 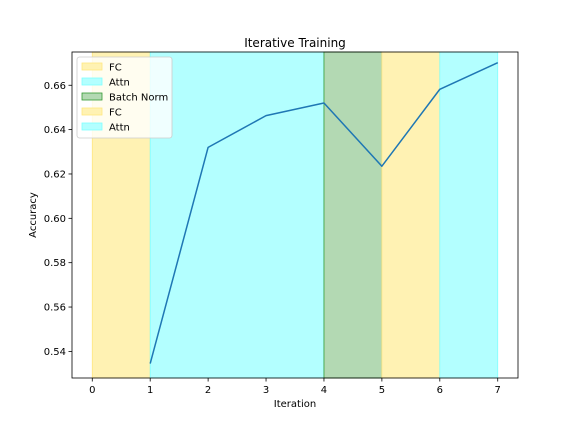 I want to click on x-tick-label-5: 5, so click(x=382, y=390).